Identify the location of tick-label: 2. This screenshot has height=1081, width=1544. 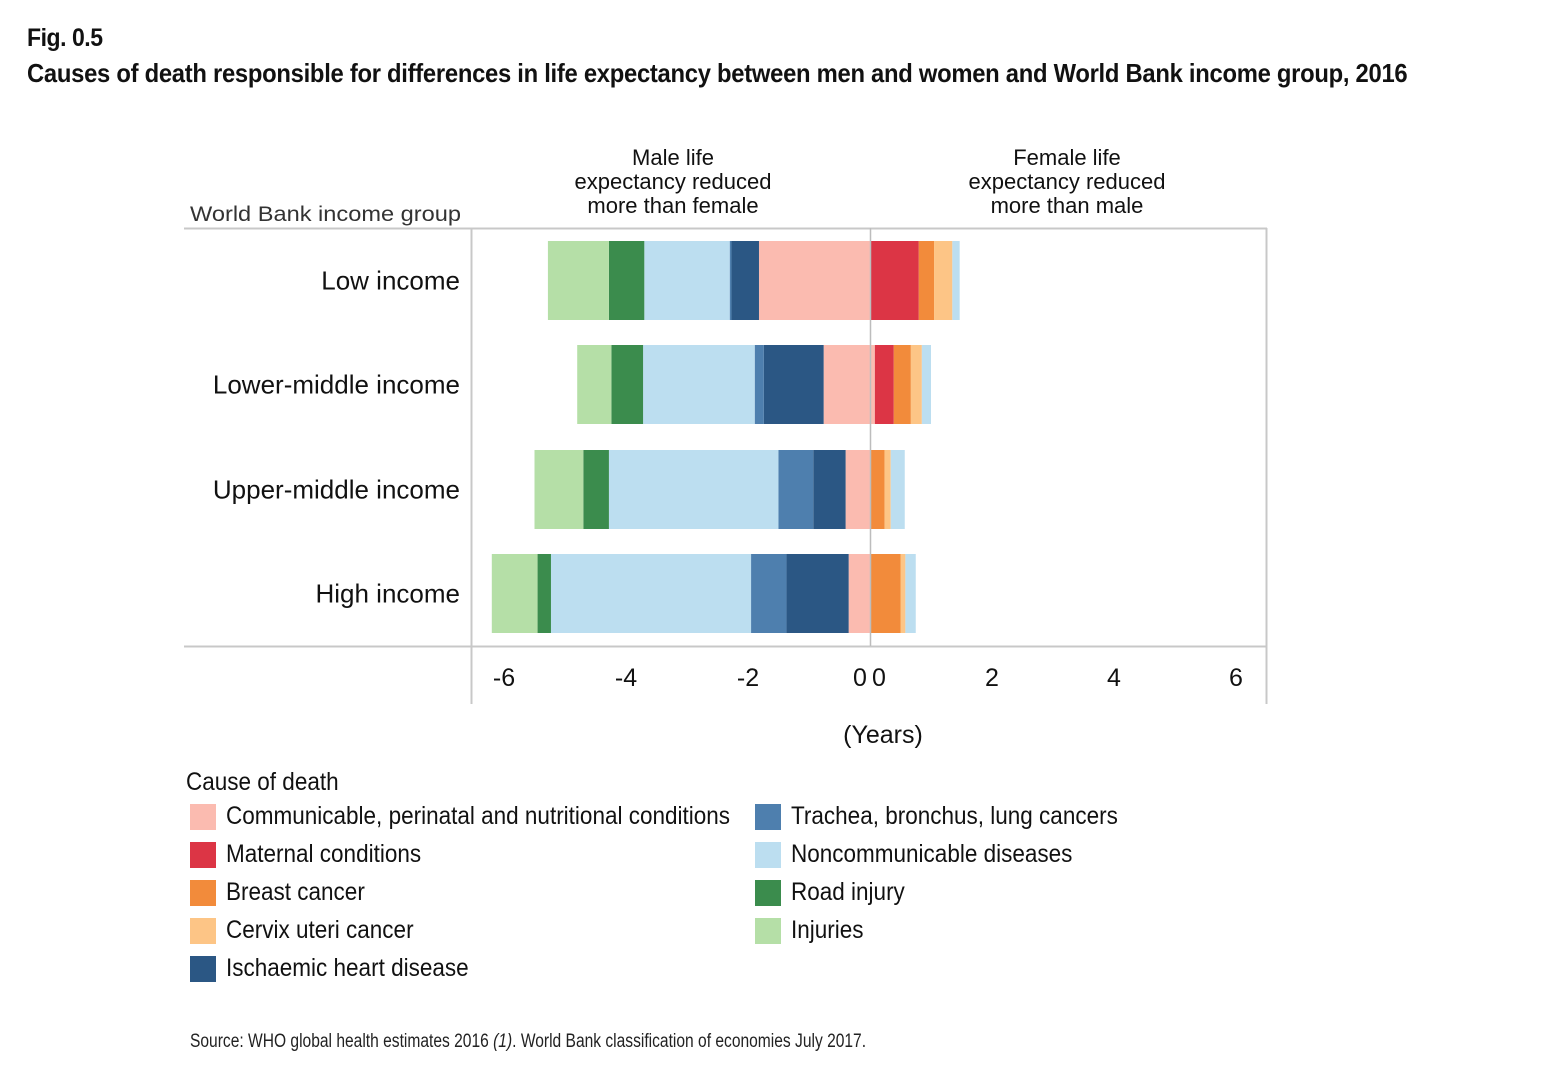
(992, 678).